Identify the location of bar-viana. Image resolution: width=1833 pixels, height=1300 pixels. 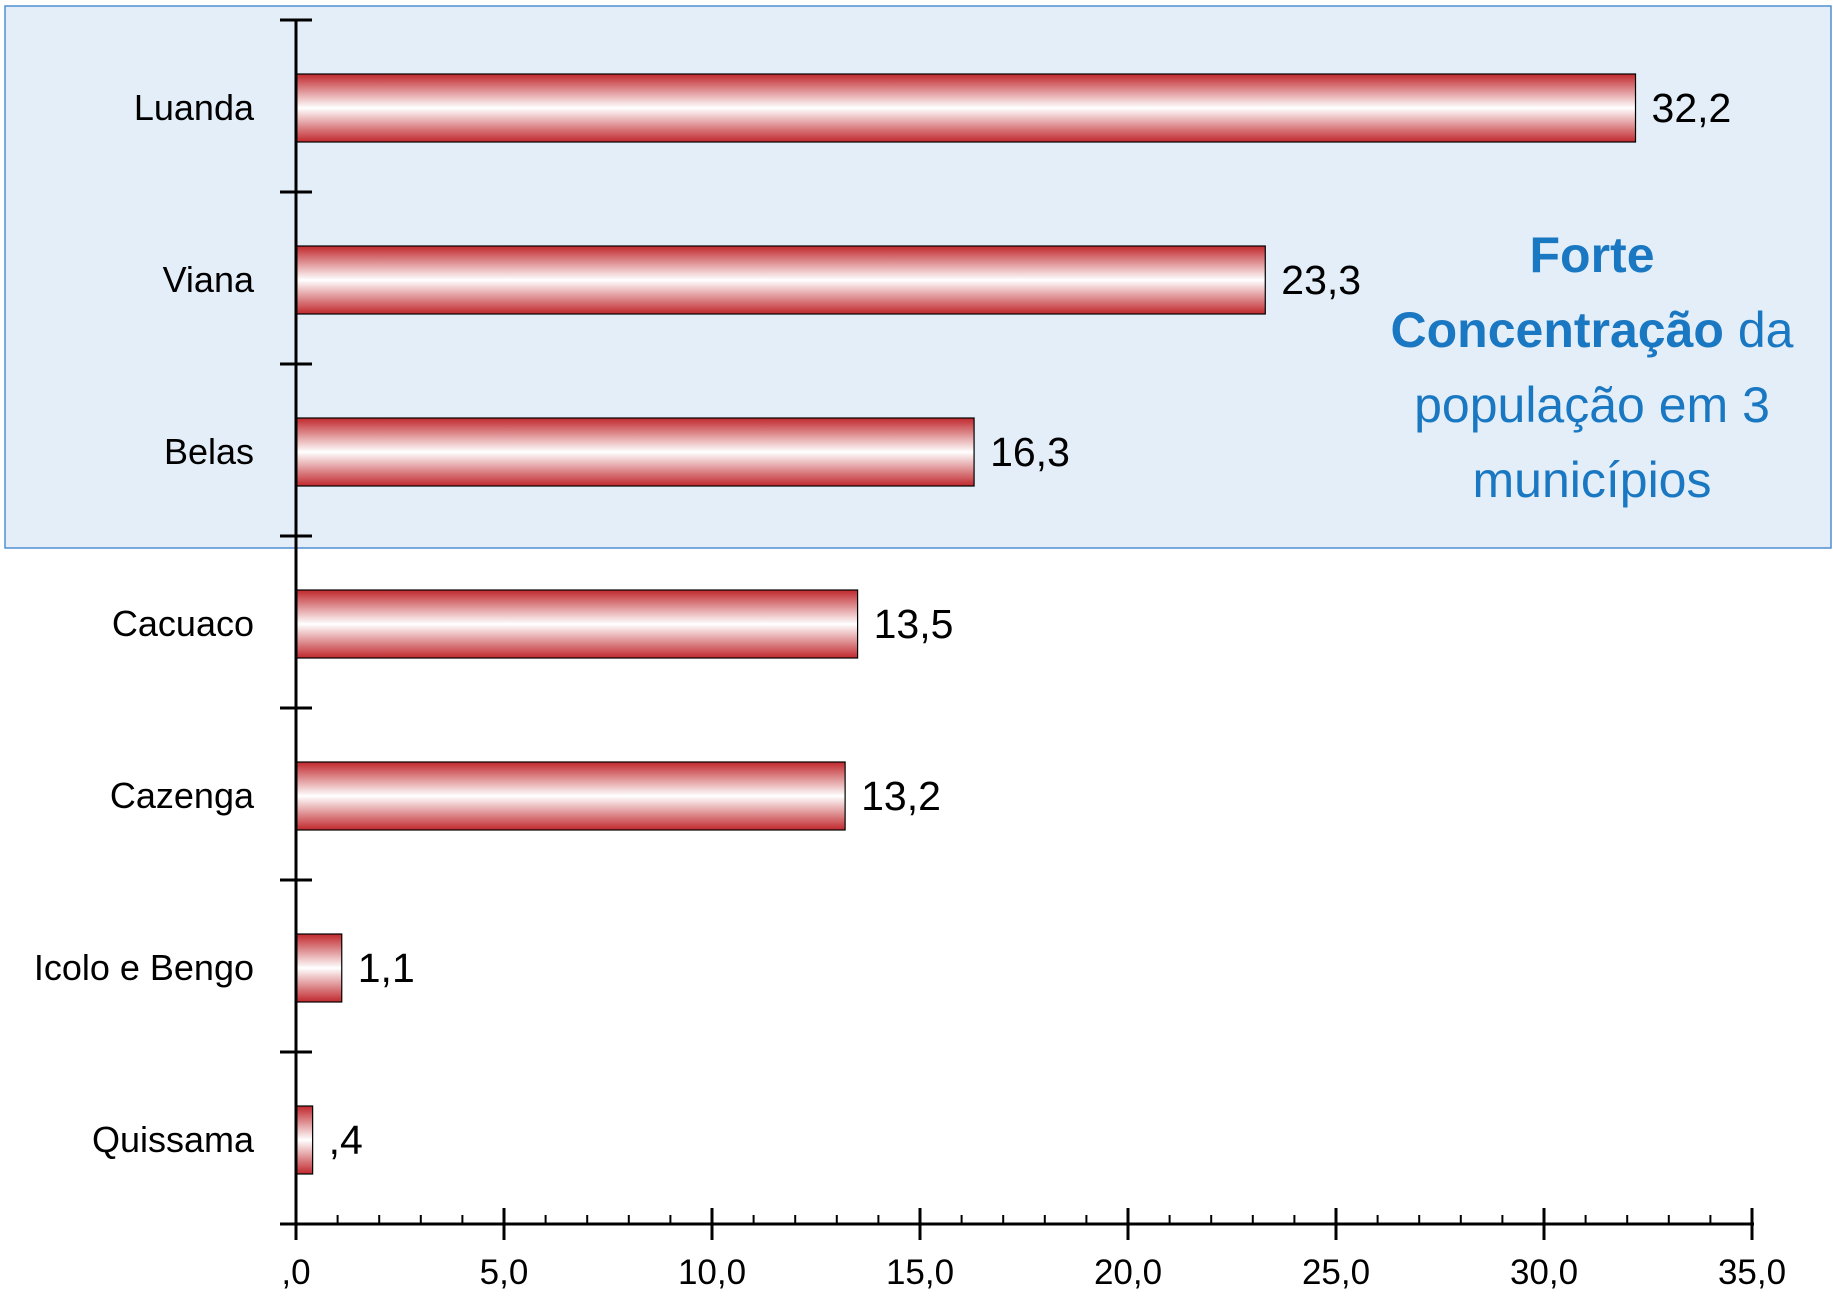
(780, 280).